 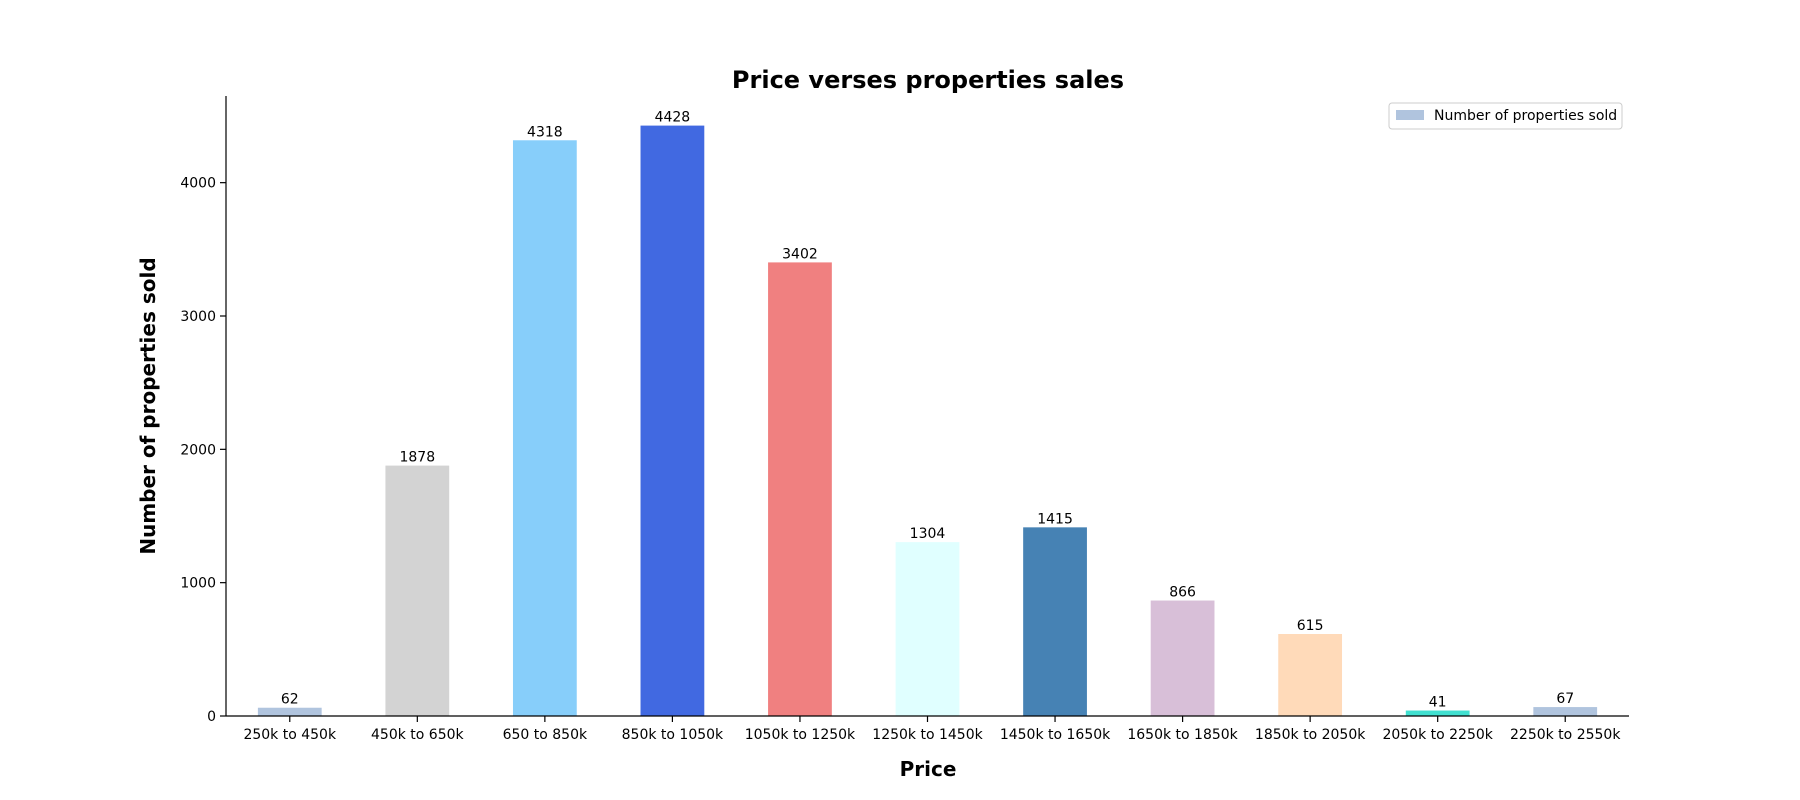 I want to click on y-tick-label-3: 3000, so click(x=198, y=317).